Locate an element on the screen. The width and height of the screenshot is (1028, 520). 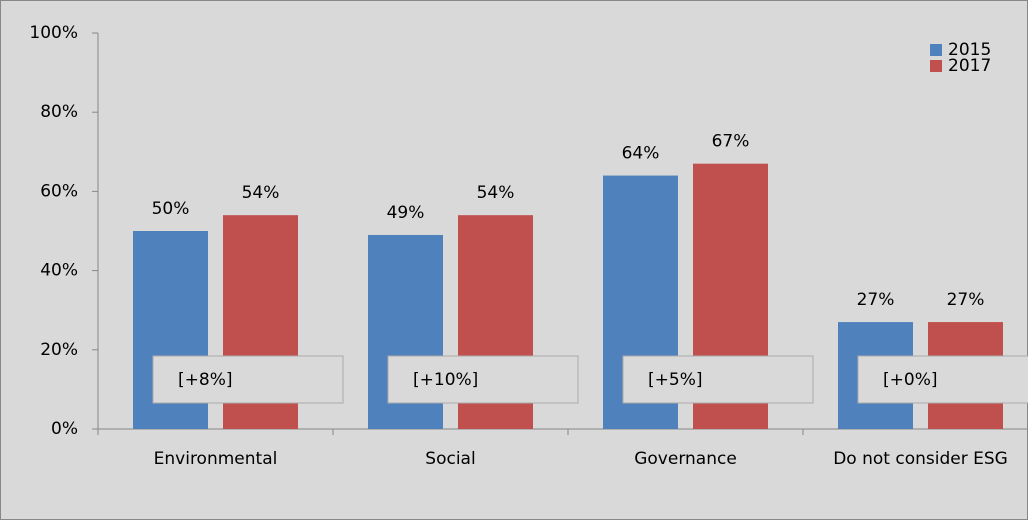
x-tick-label: Do not consider ESG is located at coordinates (920, 459).